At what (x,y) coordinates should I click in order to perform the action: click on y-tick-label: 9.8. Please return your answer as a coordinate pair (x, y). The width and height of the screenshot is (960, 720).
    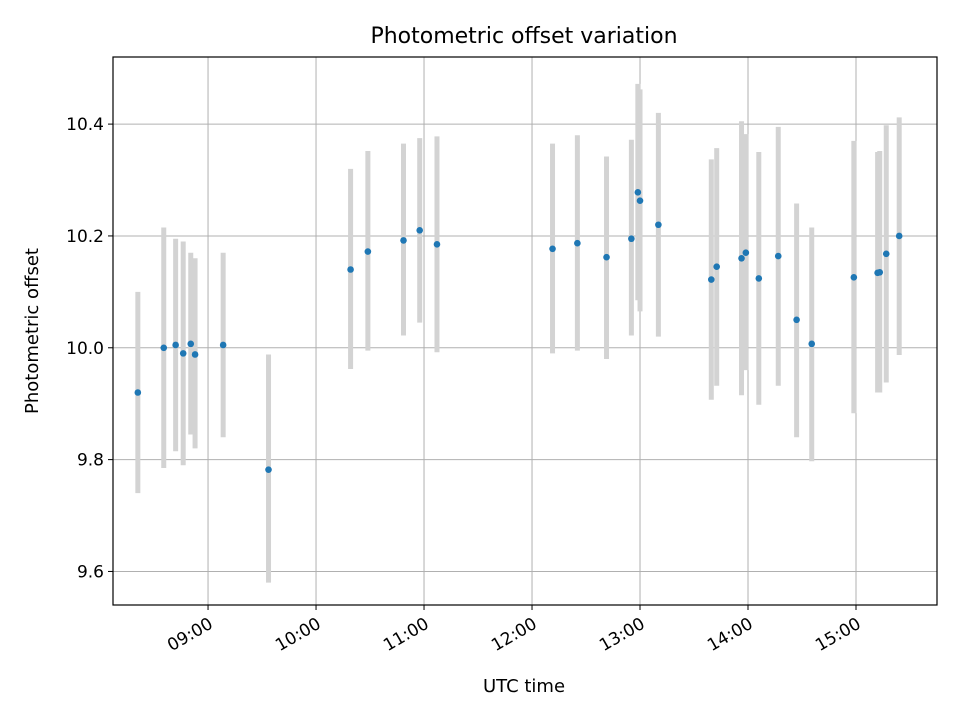
    Looking at the image, I should click on (90, 461).